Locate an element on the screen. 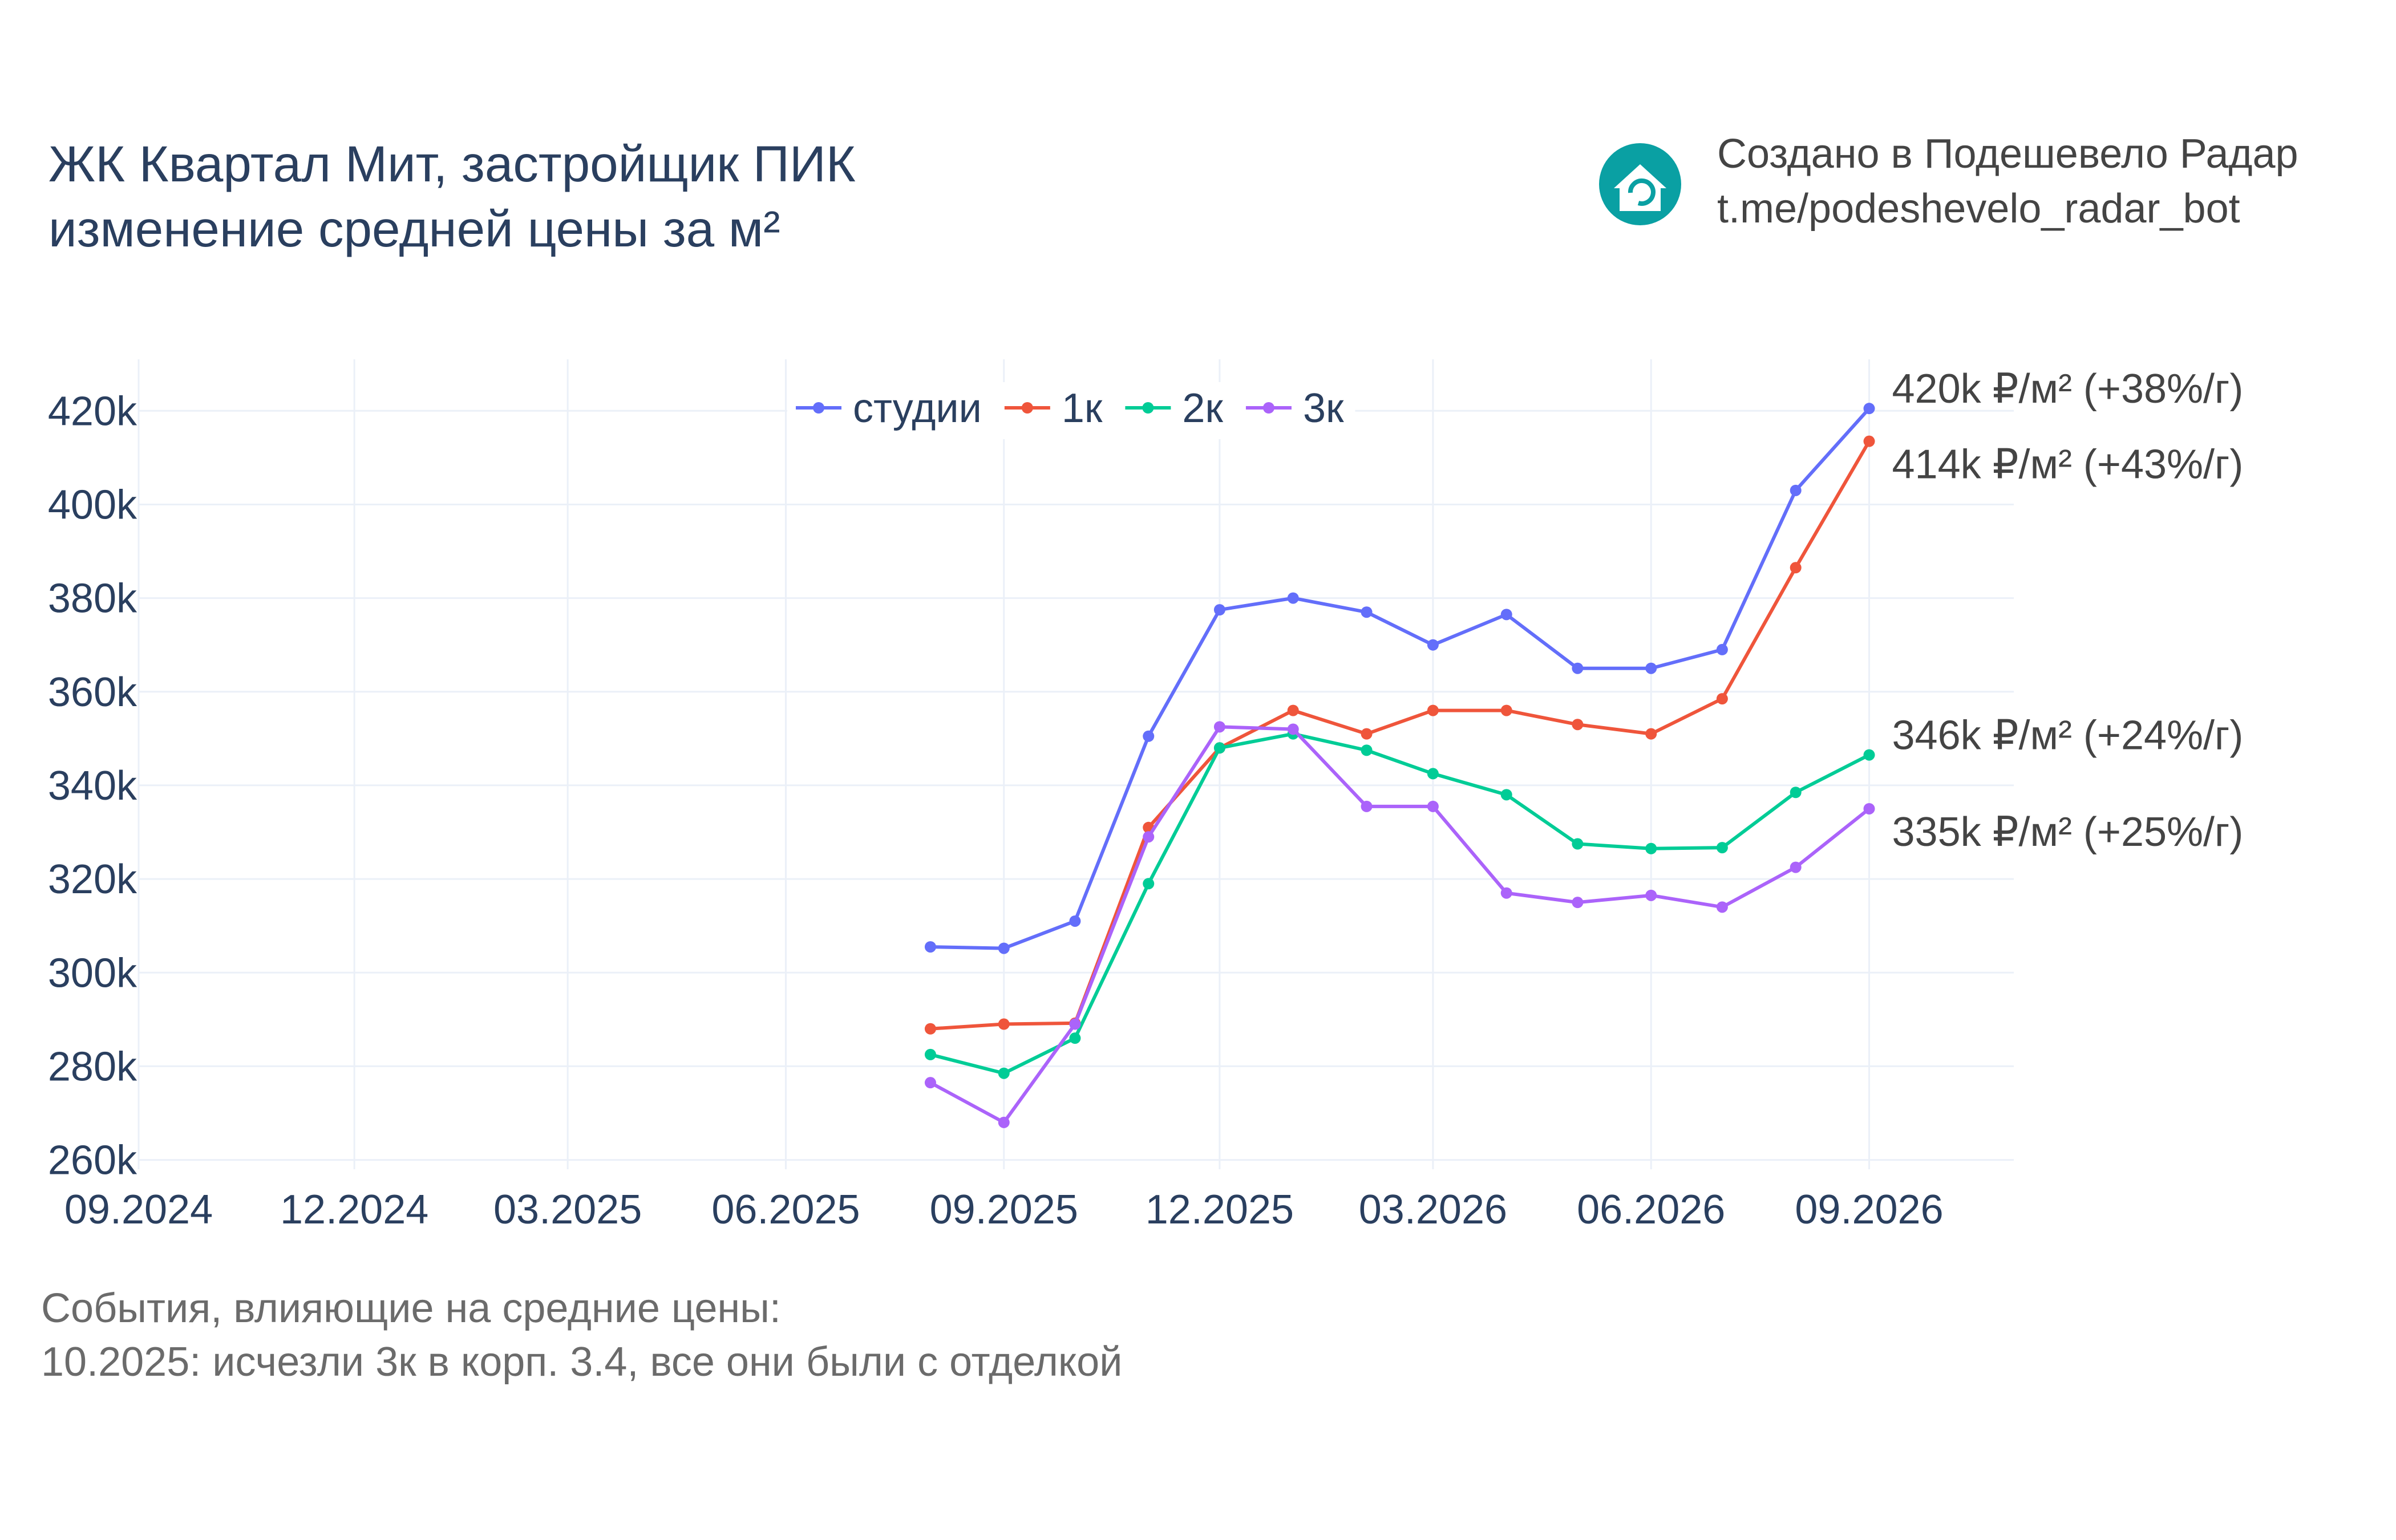  x-tick-label: 06.2026 is located at coordinates (1651, 1210).